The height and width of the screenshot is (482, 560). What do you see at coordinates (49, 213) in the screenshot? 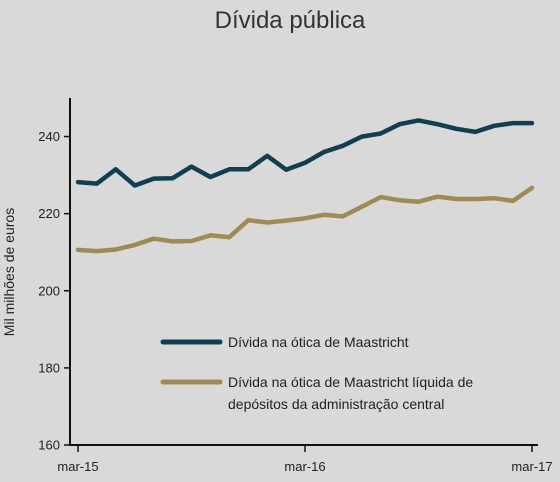
I see `y-tick-label: 220` at bounding box center [49, 213].